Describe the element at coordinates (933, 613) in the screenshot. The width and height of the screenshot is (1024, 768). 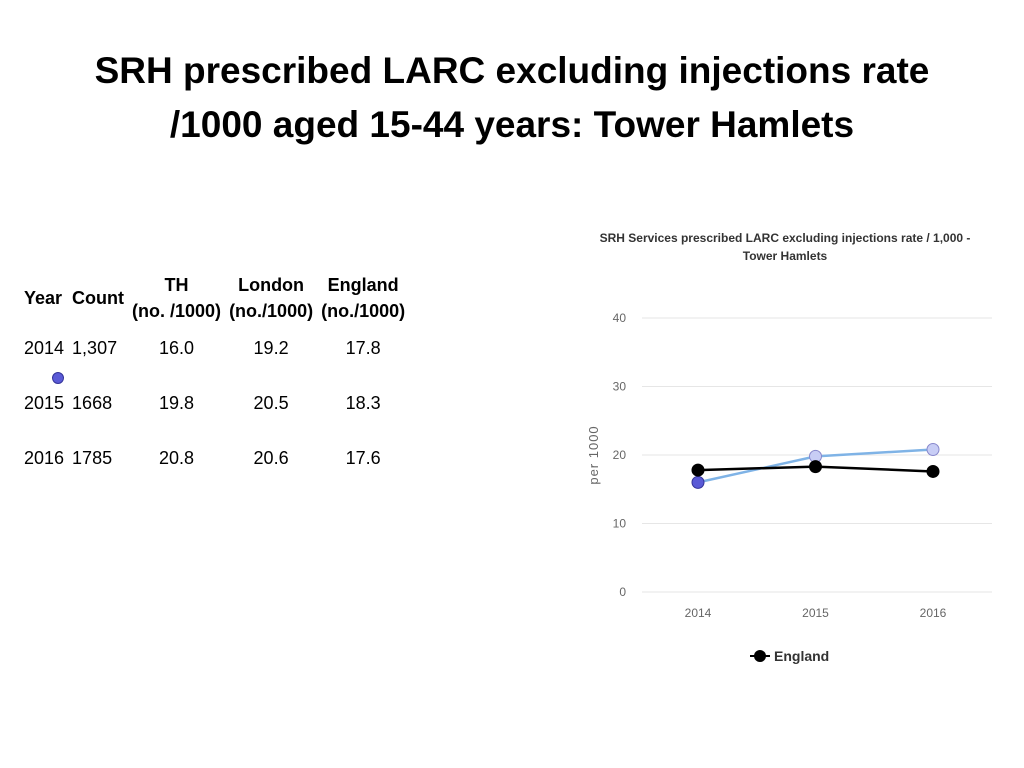
I see `x-tick-label: 2016` at that location.